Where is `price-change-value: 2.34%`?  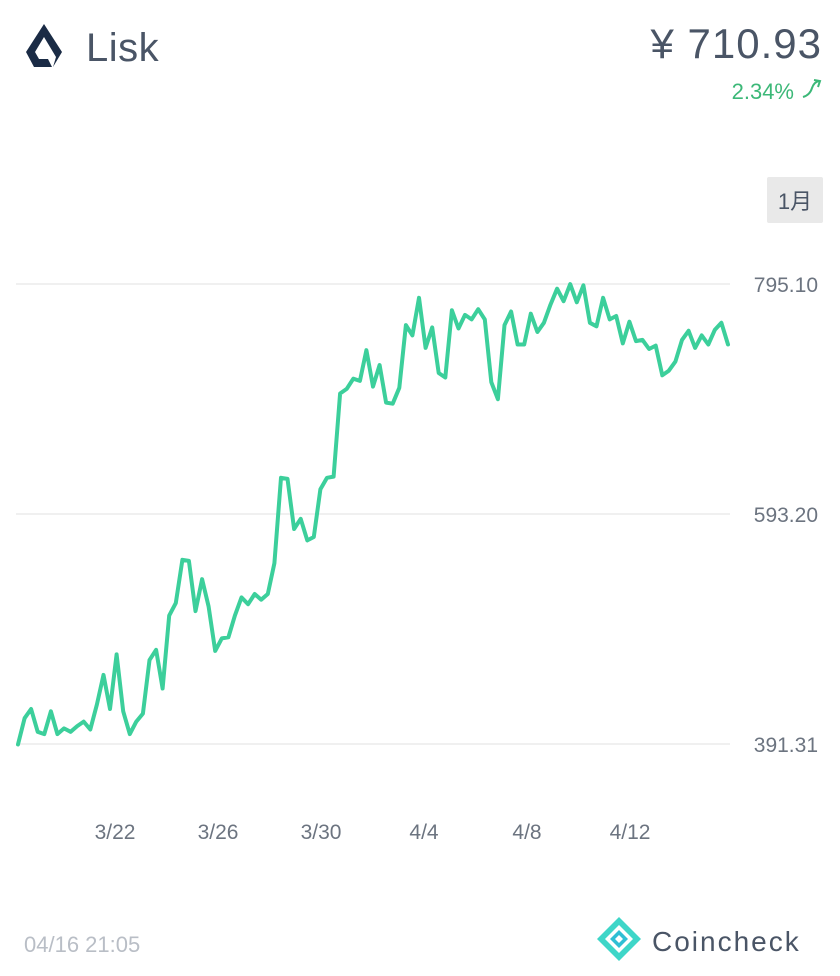
price-change-value: 2.34% is located at coordinates (762, 91).